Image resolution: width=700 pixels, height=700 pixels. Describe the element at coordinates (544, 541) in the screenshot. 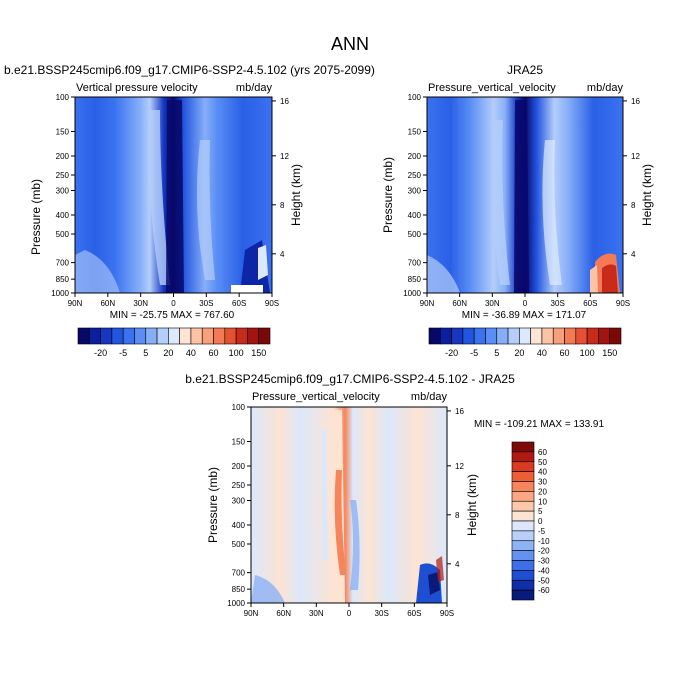

I see `colorbar-label: -10` at that location.